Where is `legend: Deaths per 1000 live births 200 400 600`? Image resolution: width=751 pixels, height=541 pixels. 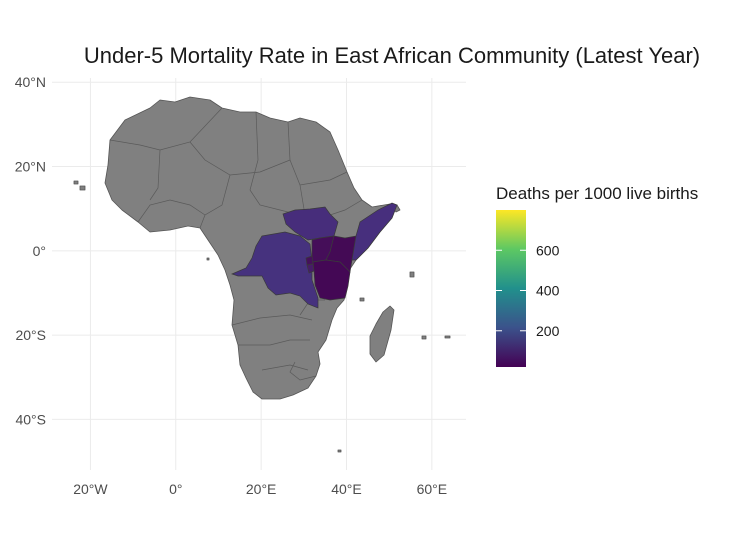 legend: Deaths per 1000 live births 200 400 600 is located at coordinates (597, 275).